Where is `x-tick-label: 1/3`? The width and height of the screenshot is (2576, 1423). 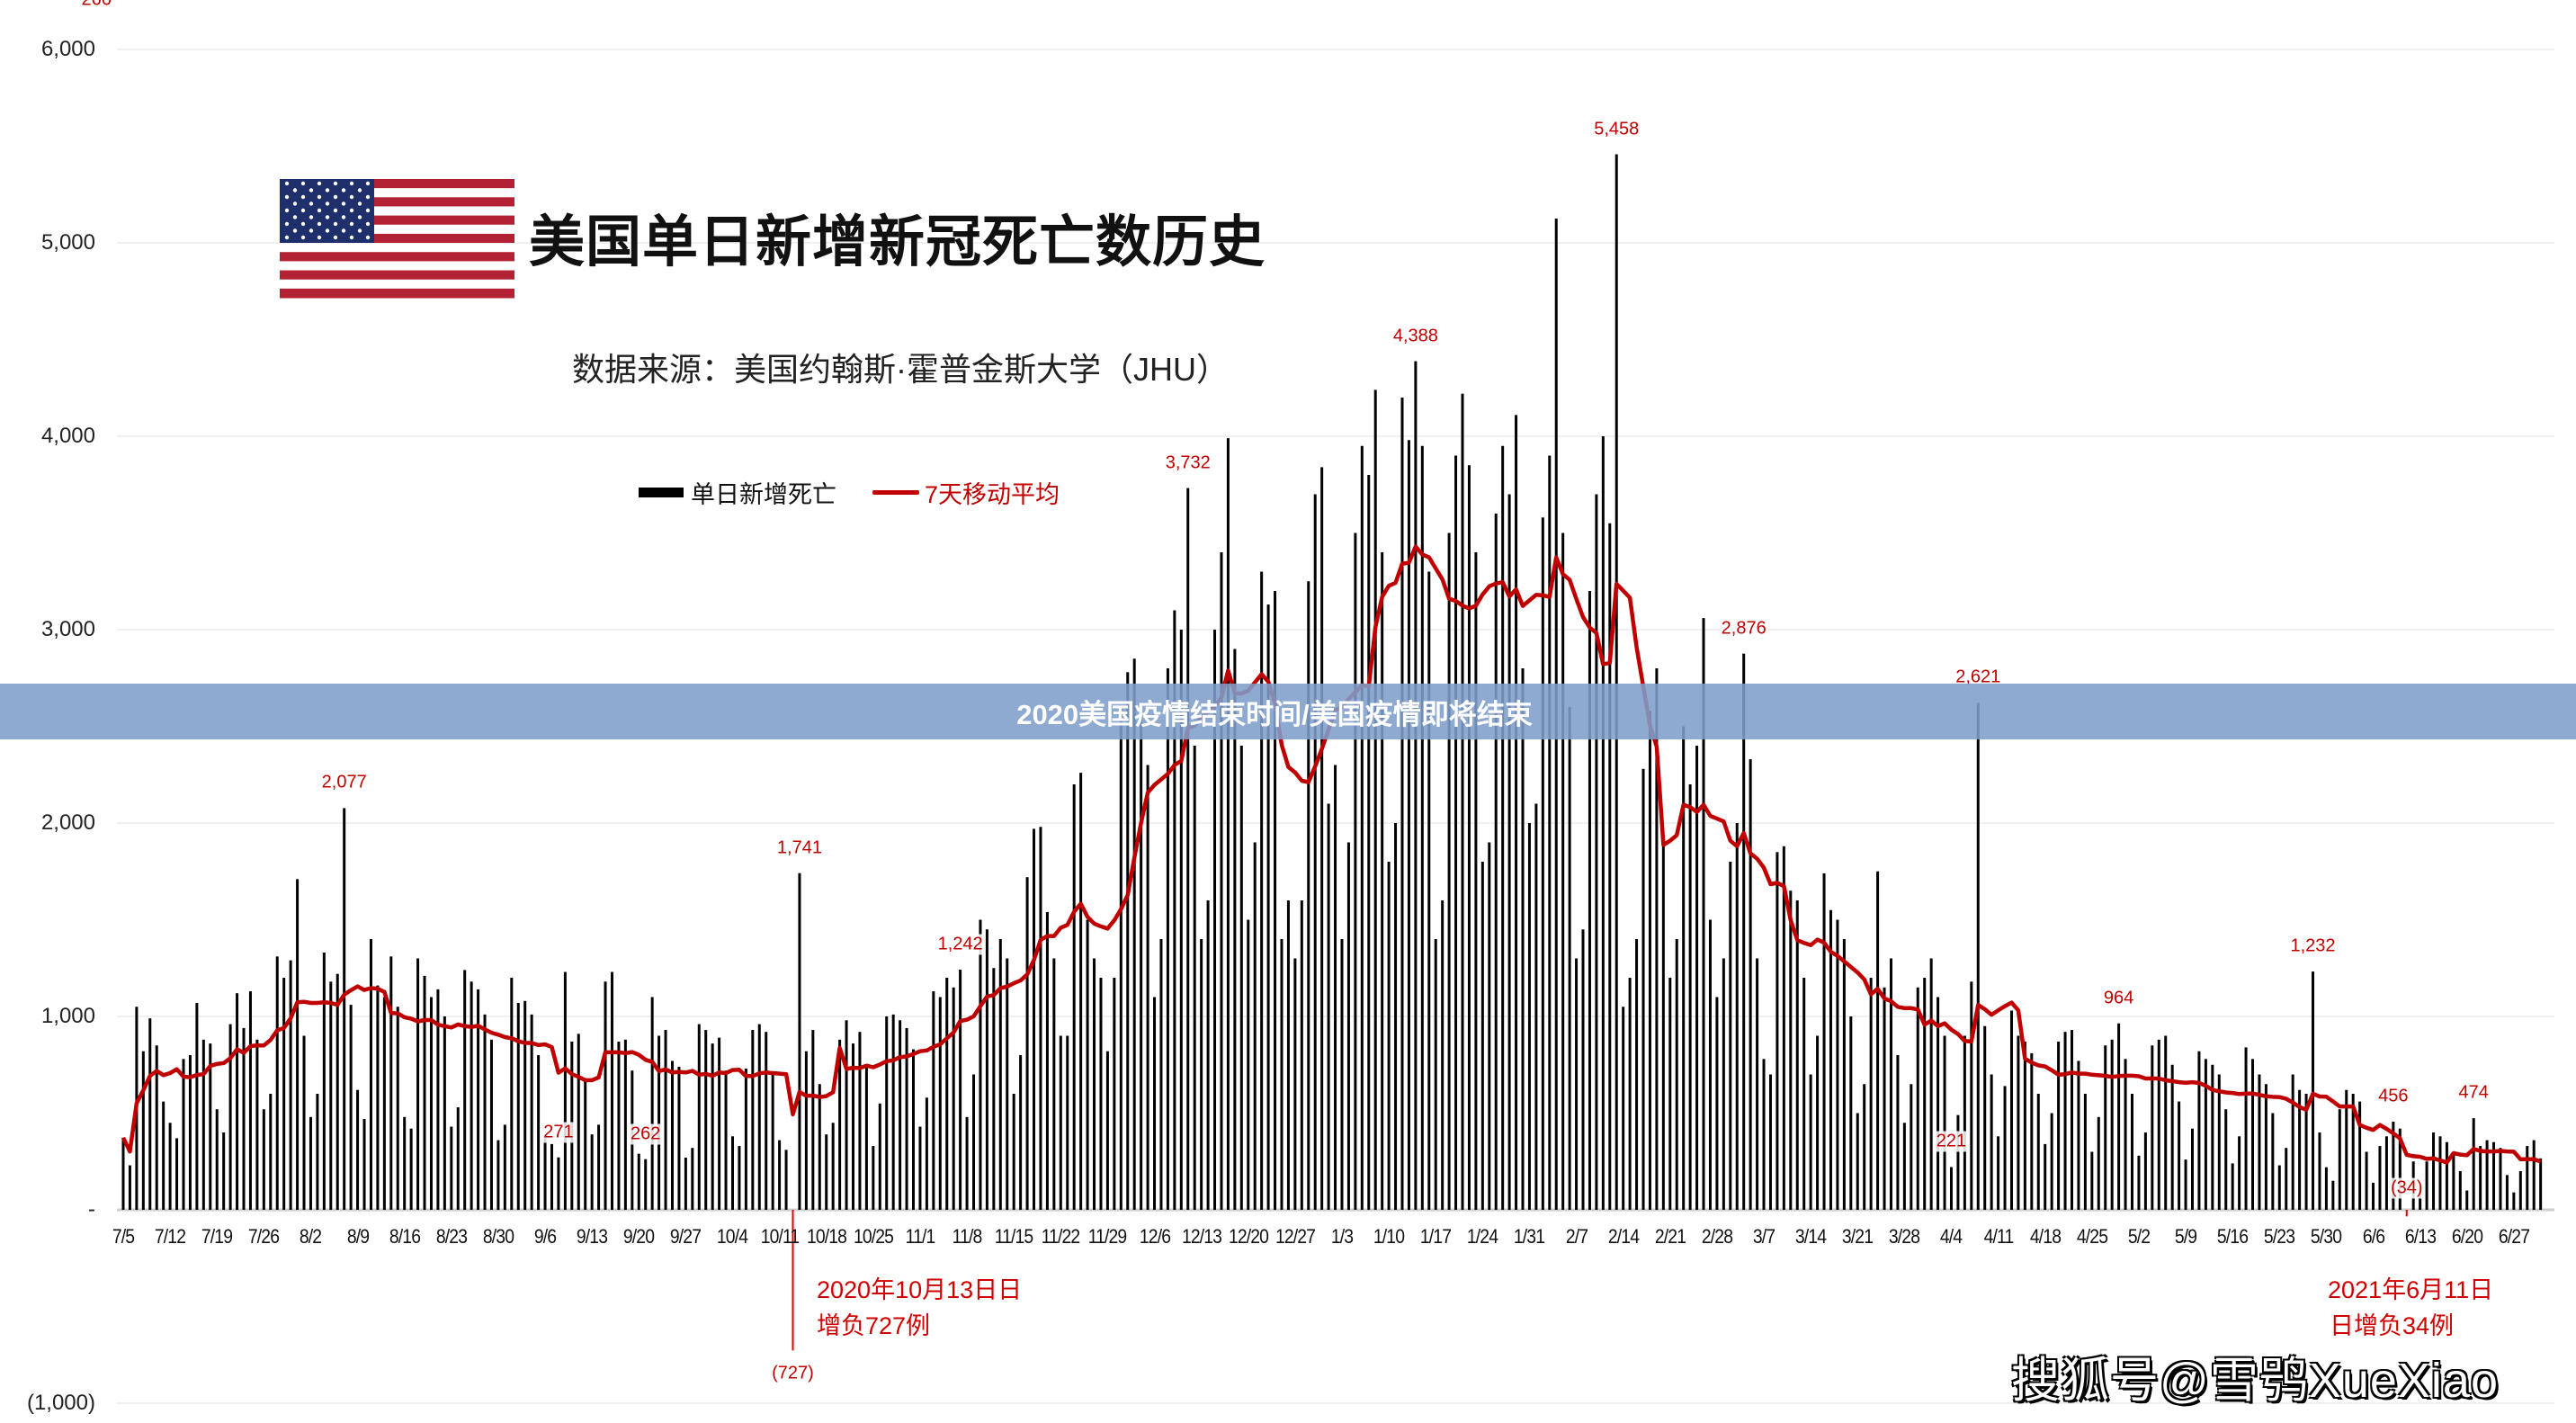 x-tick-label: 1/3 is located at coordinates (1342, 1236).